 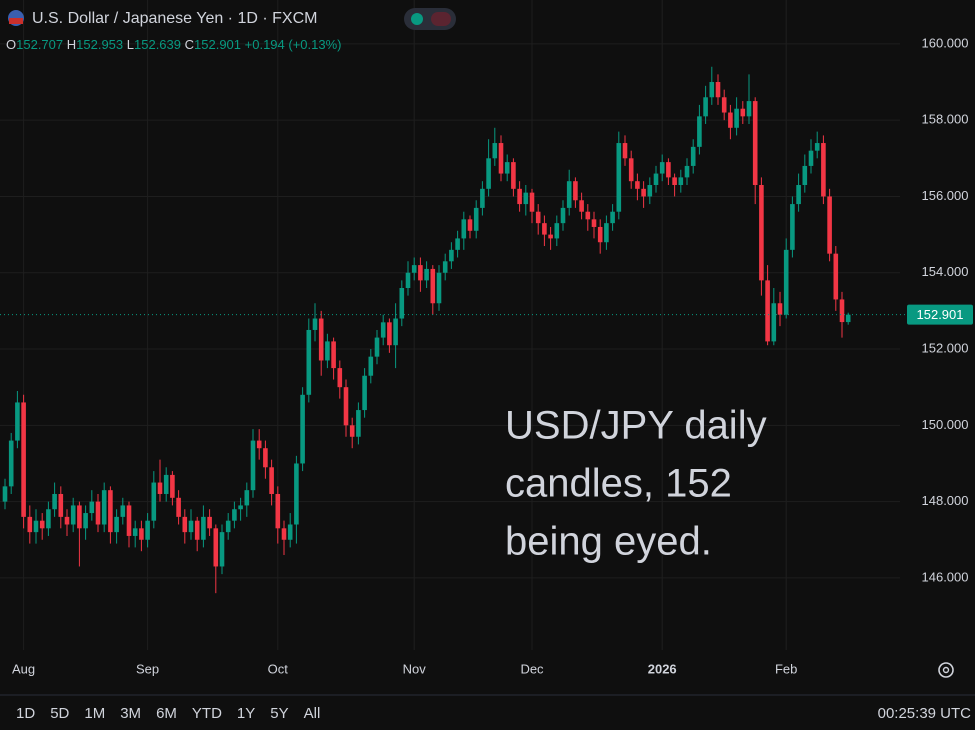 I want to click on legend-value: 152.901, so click(x=217, y=44).